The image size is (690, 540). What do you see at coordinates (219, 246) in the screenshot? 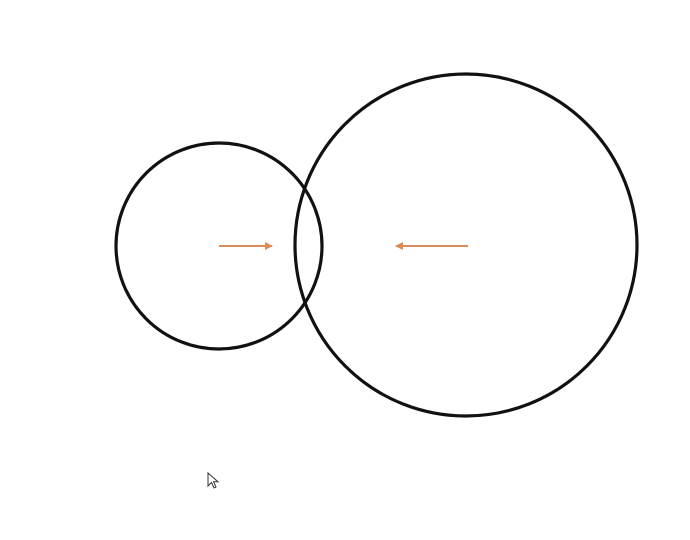
I see `small-circle` at bounding box center [219, 246].